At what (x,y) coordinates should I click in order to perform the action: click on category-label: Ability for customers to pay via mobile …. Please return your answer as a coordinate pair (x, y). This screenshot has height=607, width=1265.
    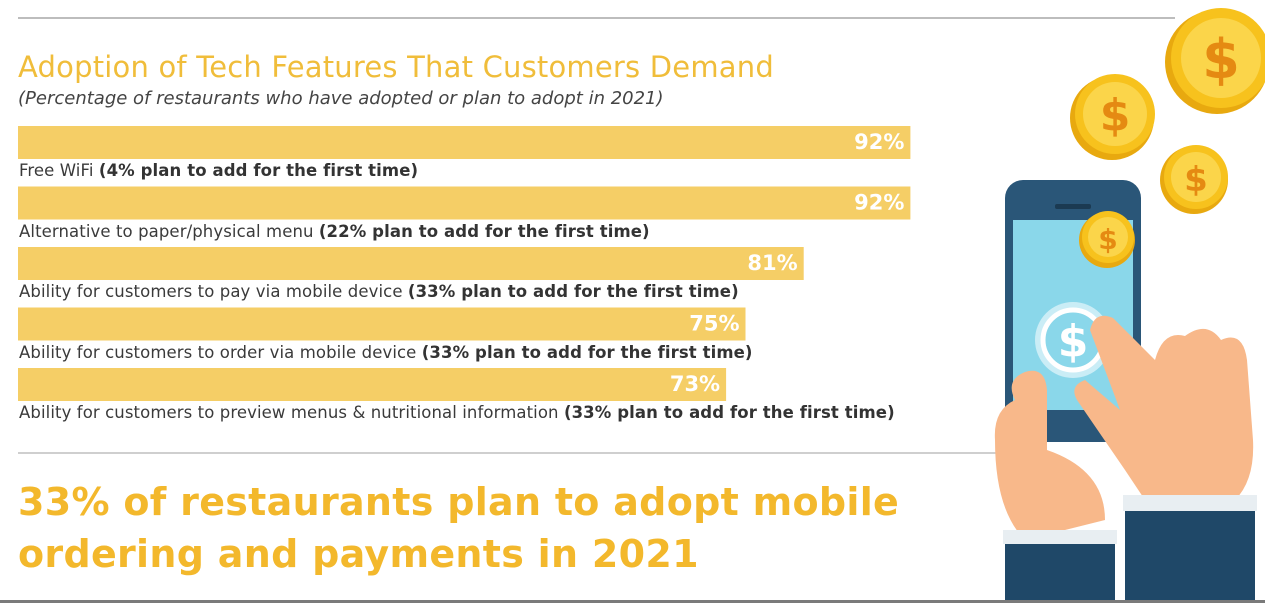
    Looking at the image, I should click on (379, 291).